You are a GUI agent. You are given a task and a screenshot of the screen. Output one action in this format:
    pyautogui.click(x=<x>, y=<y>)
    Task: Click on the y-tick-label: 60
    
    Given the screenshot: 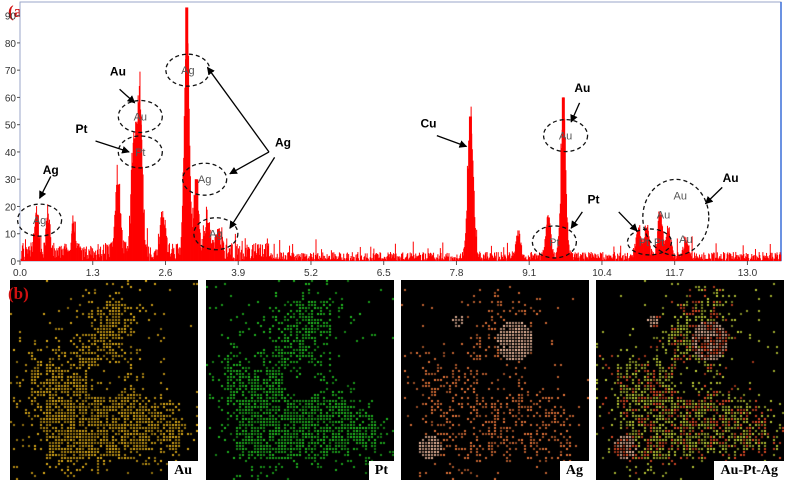 What is the action you would take?
    pyautogui.click(x=11, y=98)
    